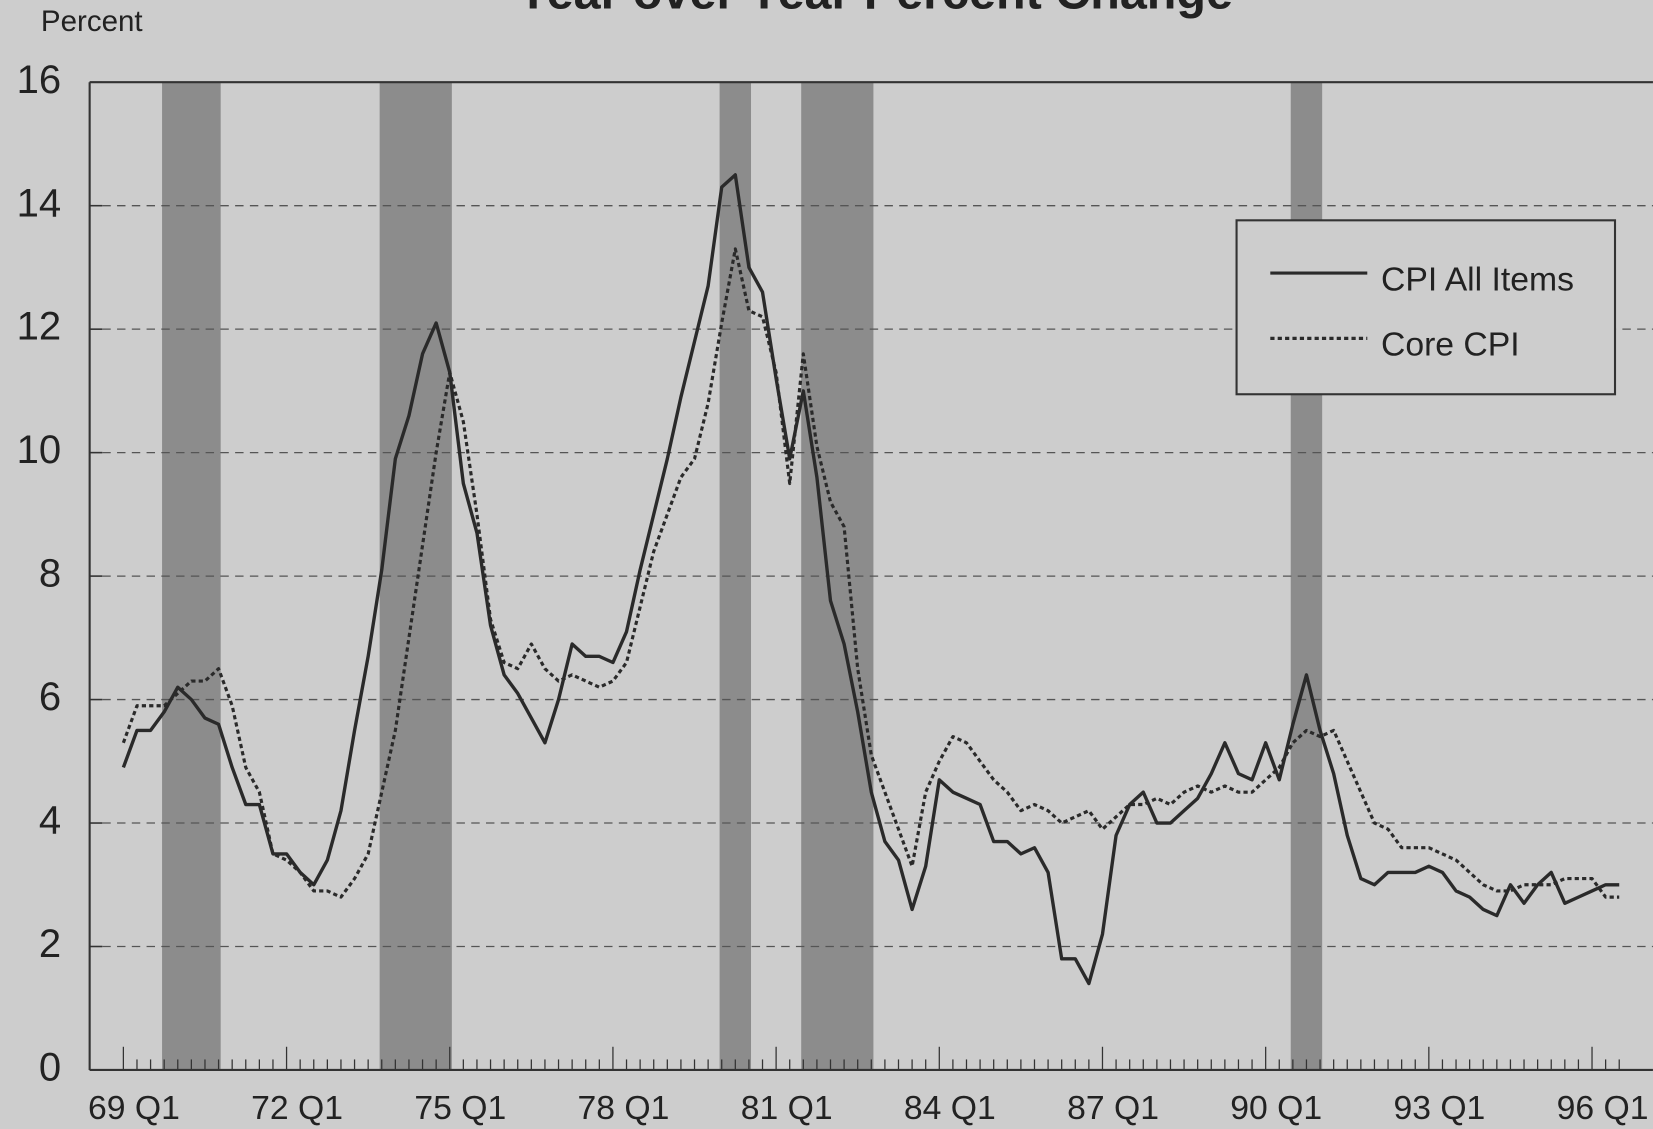 The height and width of the screenshot is (1129, 1653). Describe the element at coordinates (950, 1108) in the screenshot. I see `x-tick-label: 84 Q1` at that location.